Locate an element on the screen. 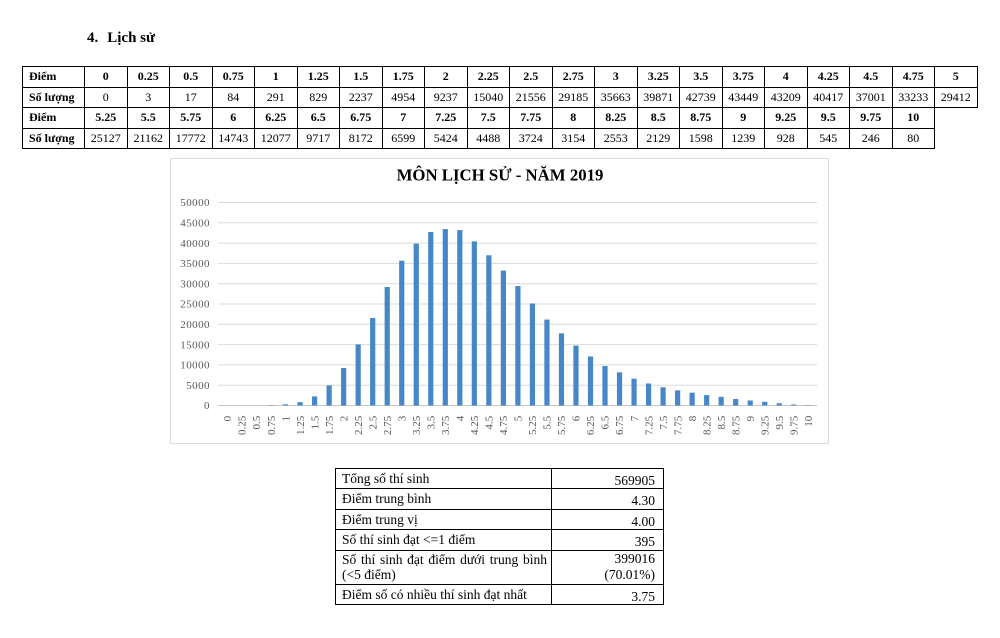 Image resolution: width=1000 pixels, height=638 pixels. svg-text: 4.5 is located at coordinates (490, 422).